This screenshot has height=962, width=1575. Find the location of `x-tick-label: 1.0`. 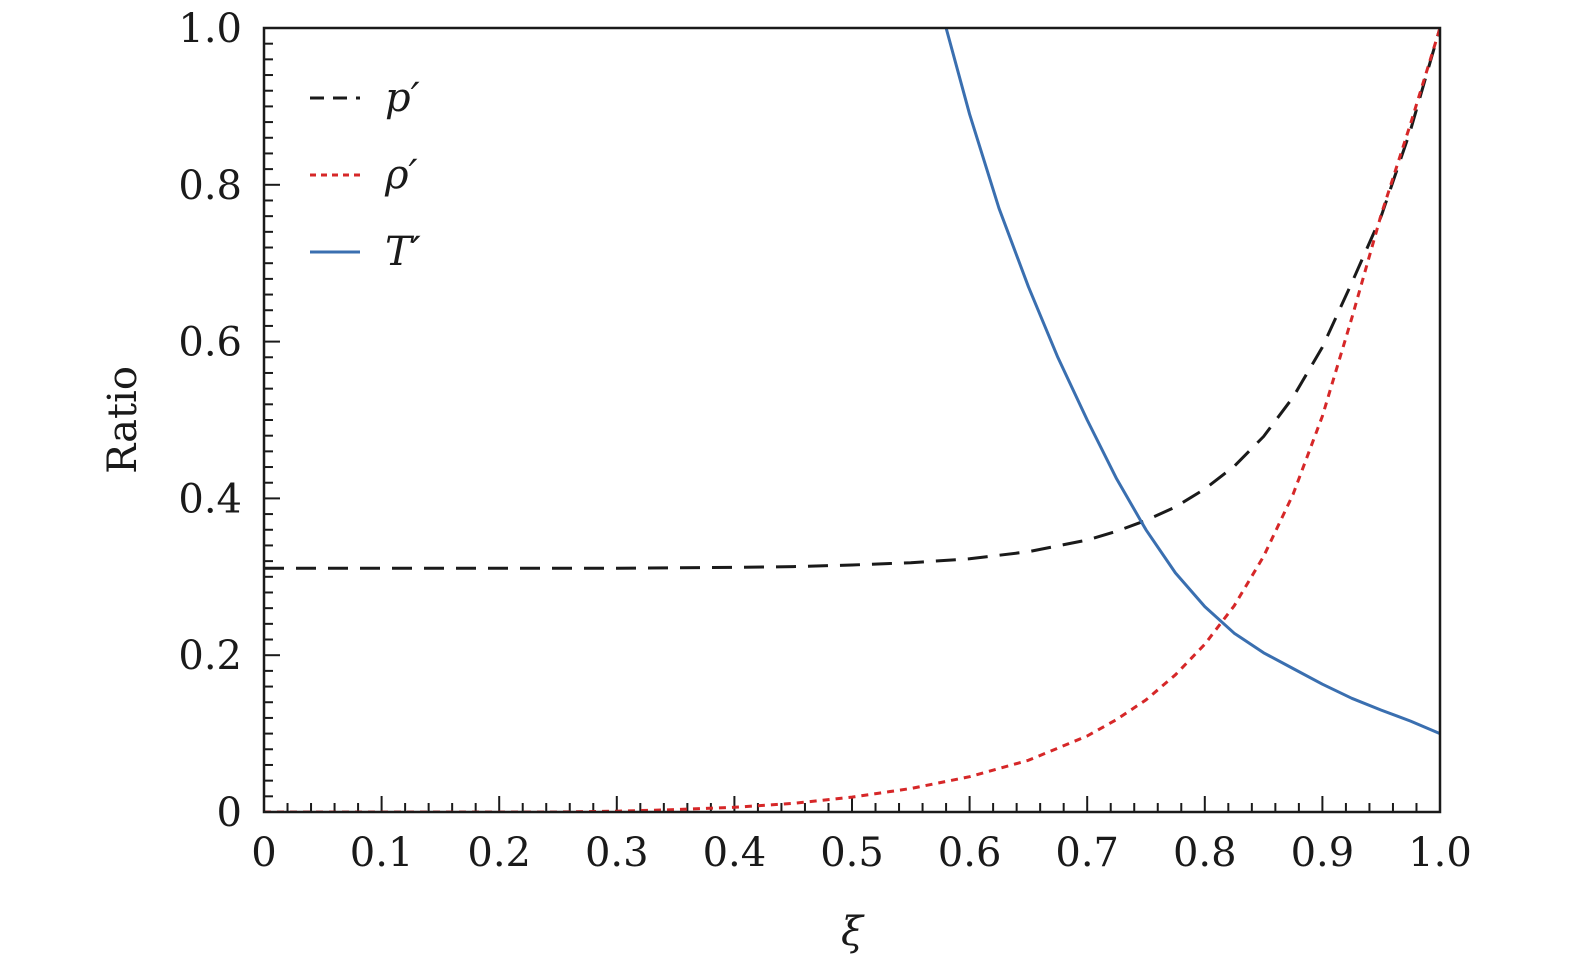

x-tick-label: 1.0 is located at coordinates (1440, 853).